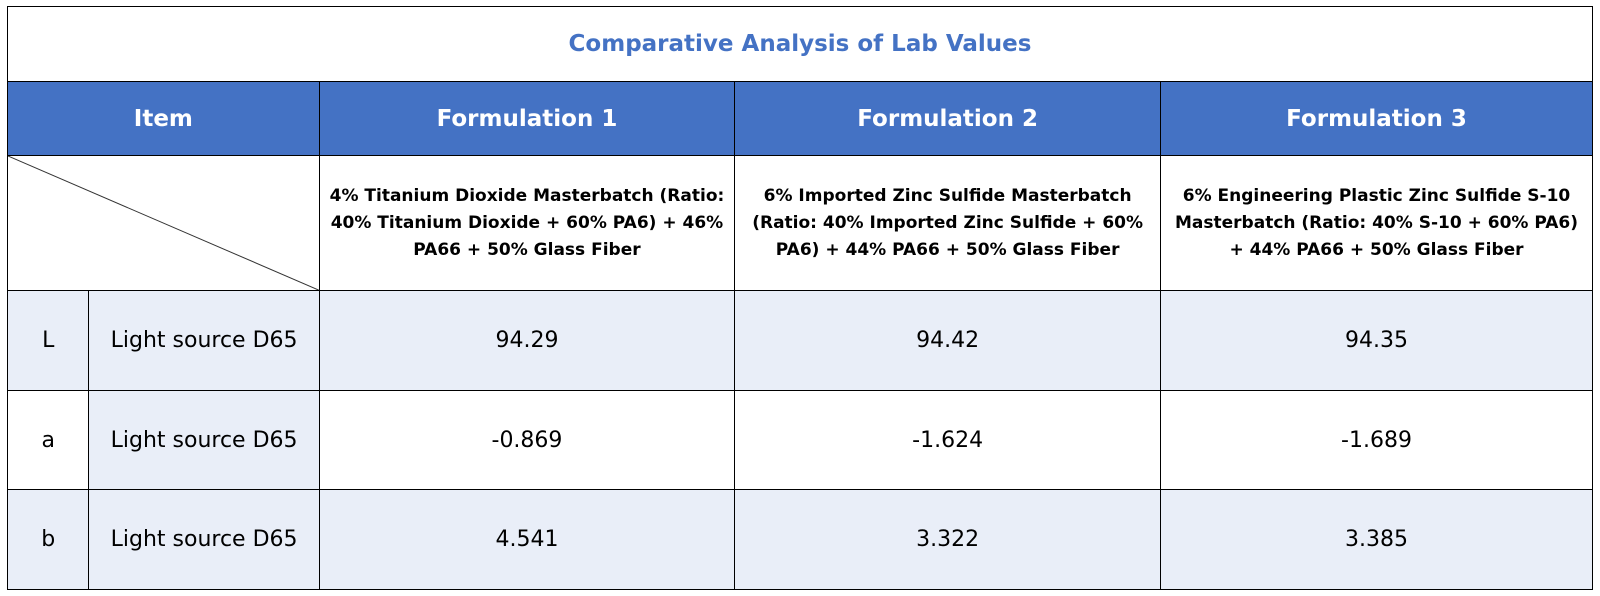 The image size is (1600, 596). Describe the element at coordinates (948, 119) in the screenshot. I see `header-formulation-2: Formulation 2` at that location.